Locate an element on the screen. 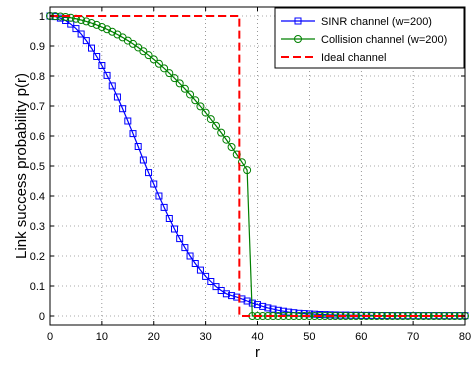 Image resolution: width=471 pixels, height=368 pixels. y-tick-label: 0.8 is located at coordinates (37, 77).